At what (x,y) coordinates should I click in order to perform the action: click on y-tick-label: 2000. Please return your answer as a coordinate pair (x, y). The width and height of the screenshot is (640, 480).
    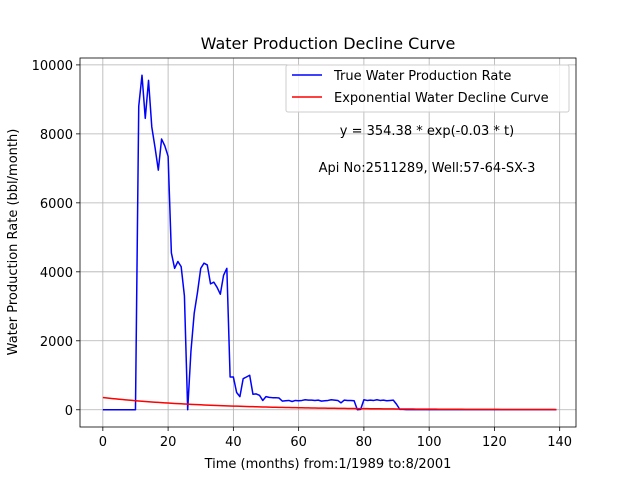
    Looking at the image, I should click on (56, 342).